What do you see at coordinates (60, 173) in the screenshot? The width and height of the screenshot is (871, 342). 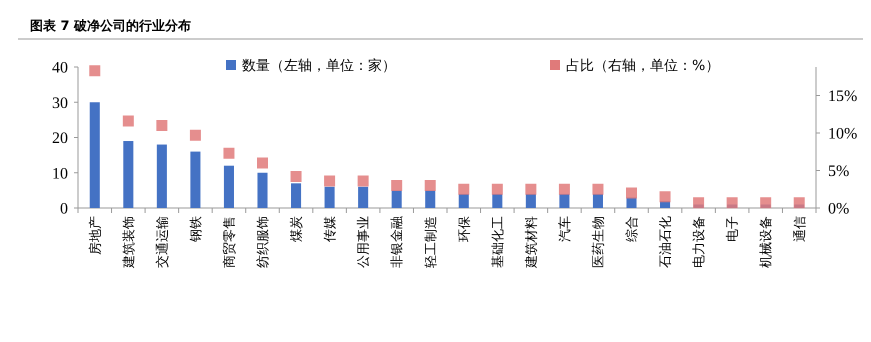 I see `y-tick-label: 10` at bounding box center [60, 173].